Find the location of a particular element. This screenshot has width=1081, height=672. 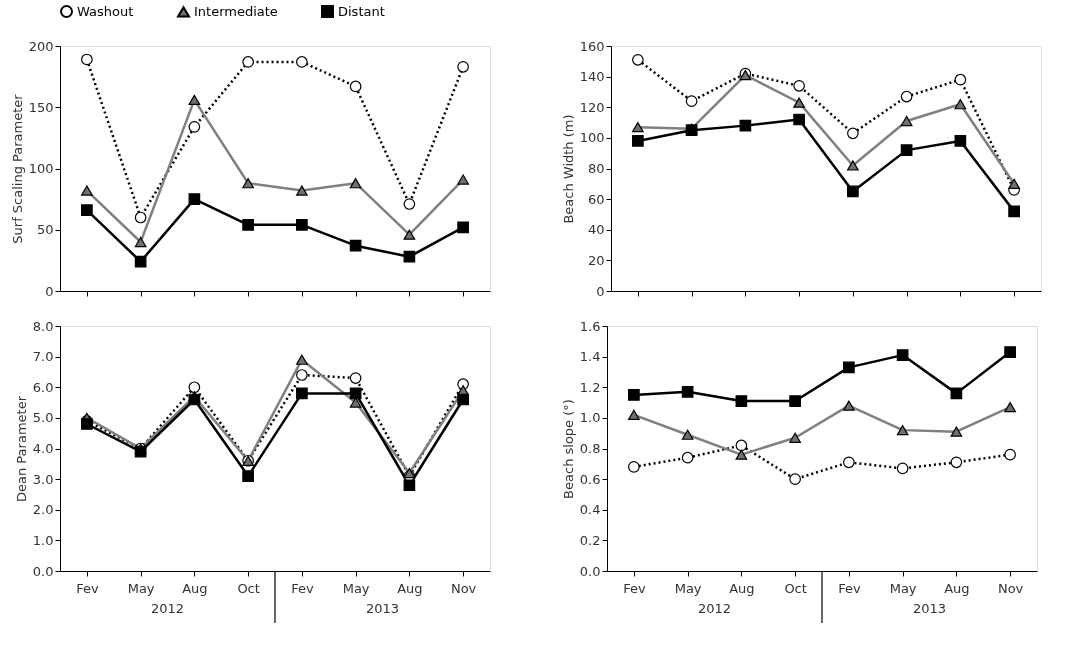

y-tick-label: 100 is located at coordinates (592, 138).